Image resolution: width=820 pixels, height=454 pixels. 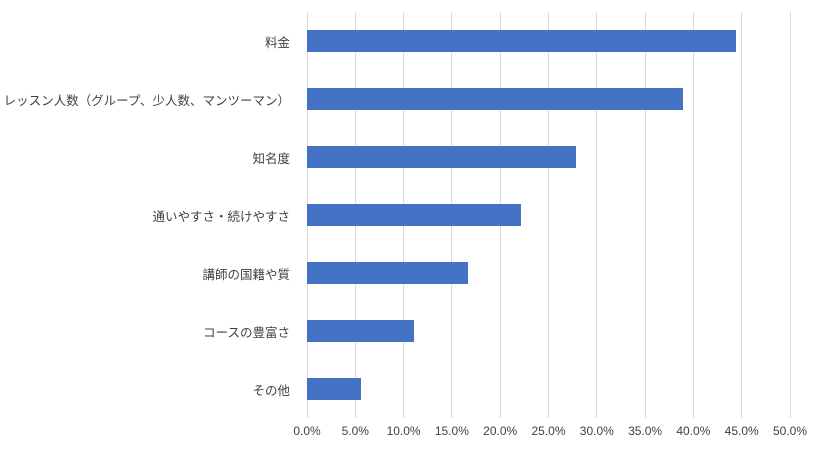 I want to click on x-tick-label: 10.0%, so click(x=403, y=431).